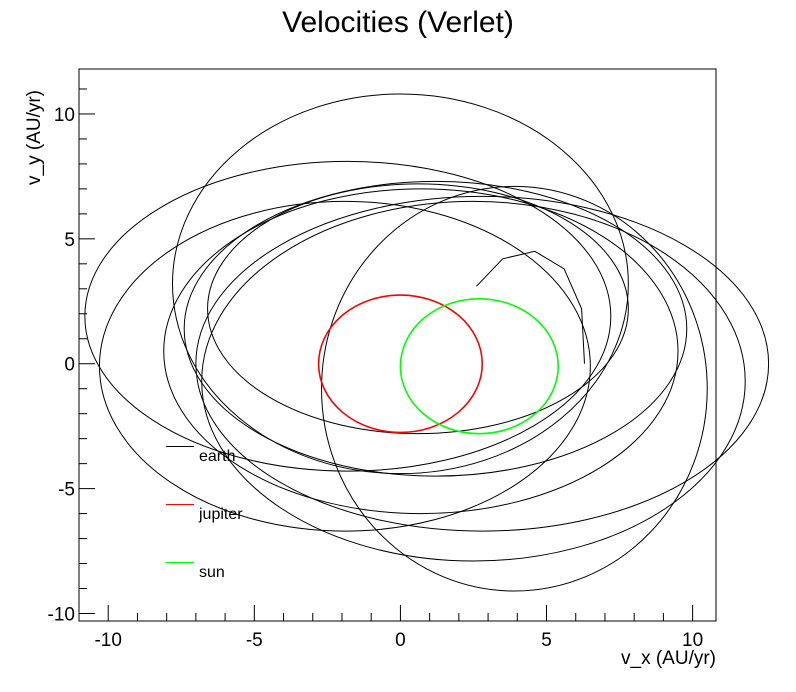  I want to click on y-tick-label: 5, so click(69, 240).